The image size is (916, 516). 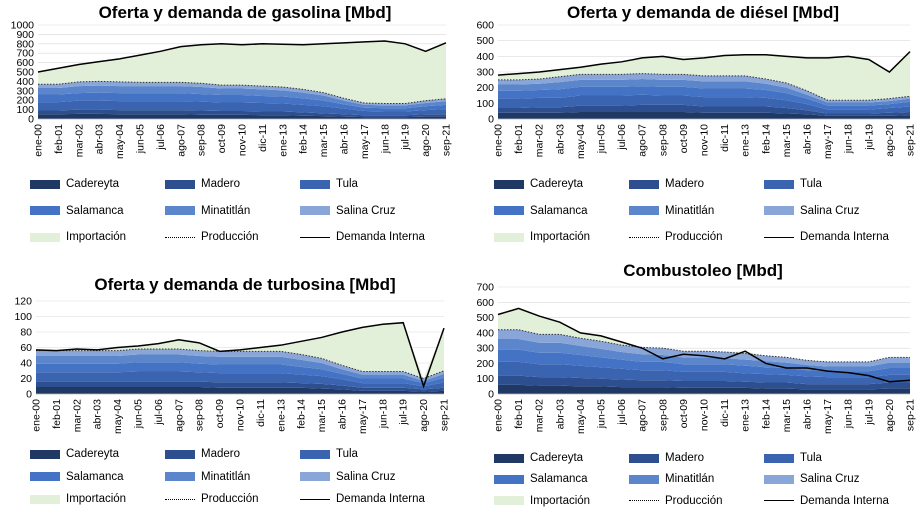 I want to click on legend-label: Cadereyta, so click(x=557, y=458).